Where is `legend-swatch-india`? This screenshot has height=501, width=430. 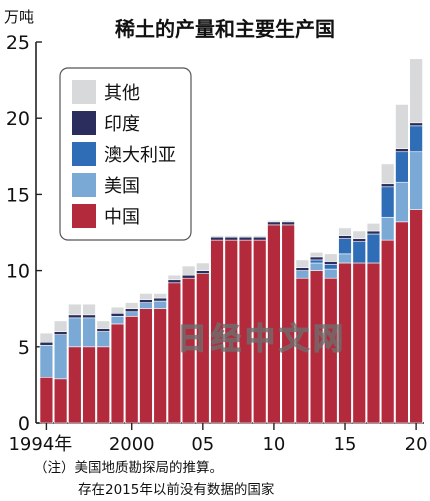 legend-swatch-india is located at coordinates (84, 123).